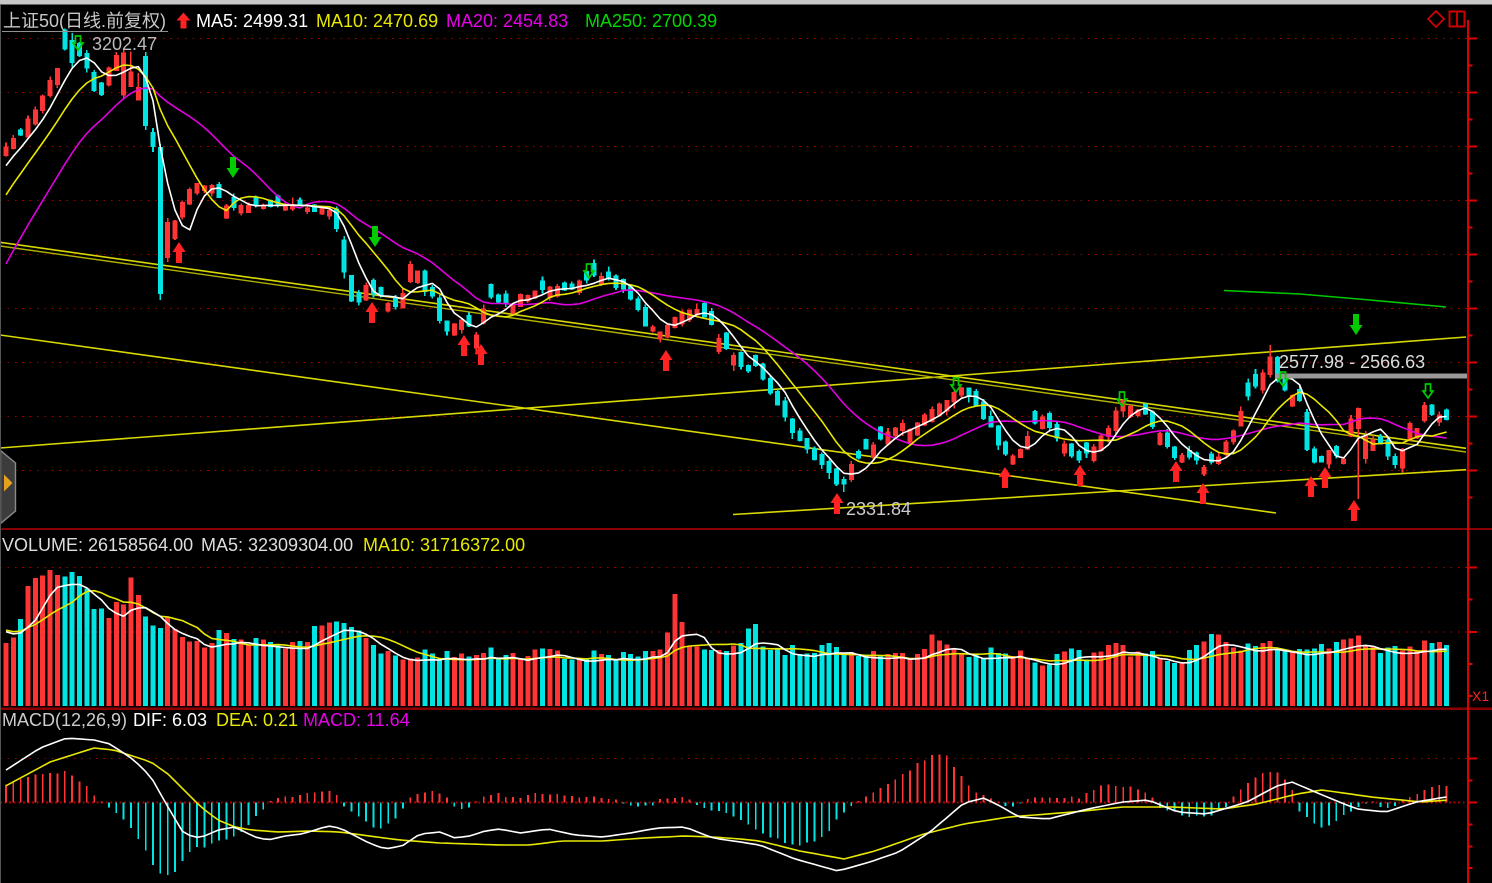 The image size is (1492, 883). I want to click on svg-text: MA250: 2700.39, so click(651, 21).